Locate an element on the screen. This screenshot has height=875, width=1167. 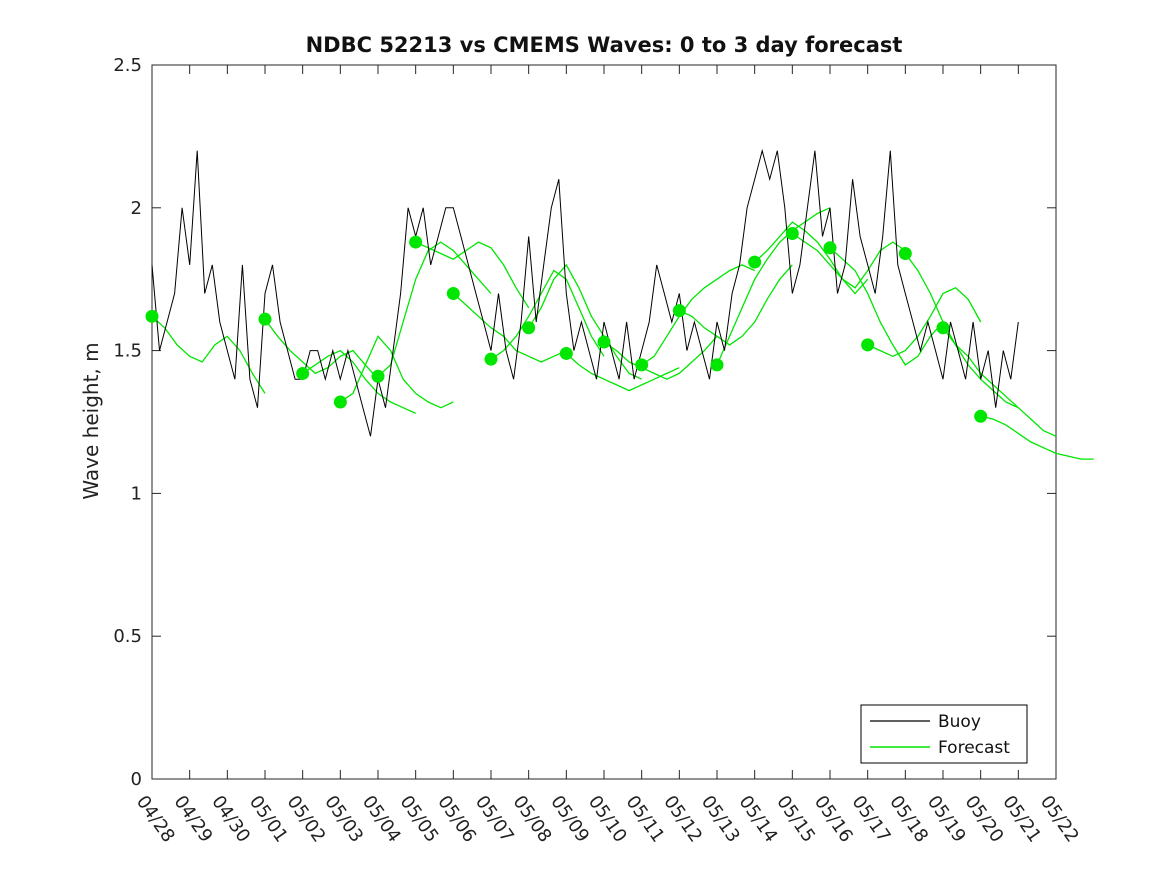
y-tick-label: 0 is located at coordinates (136, 779).